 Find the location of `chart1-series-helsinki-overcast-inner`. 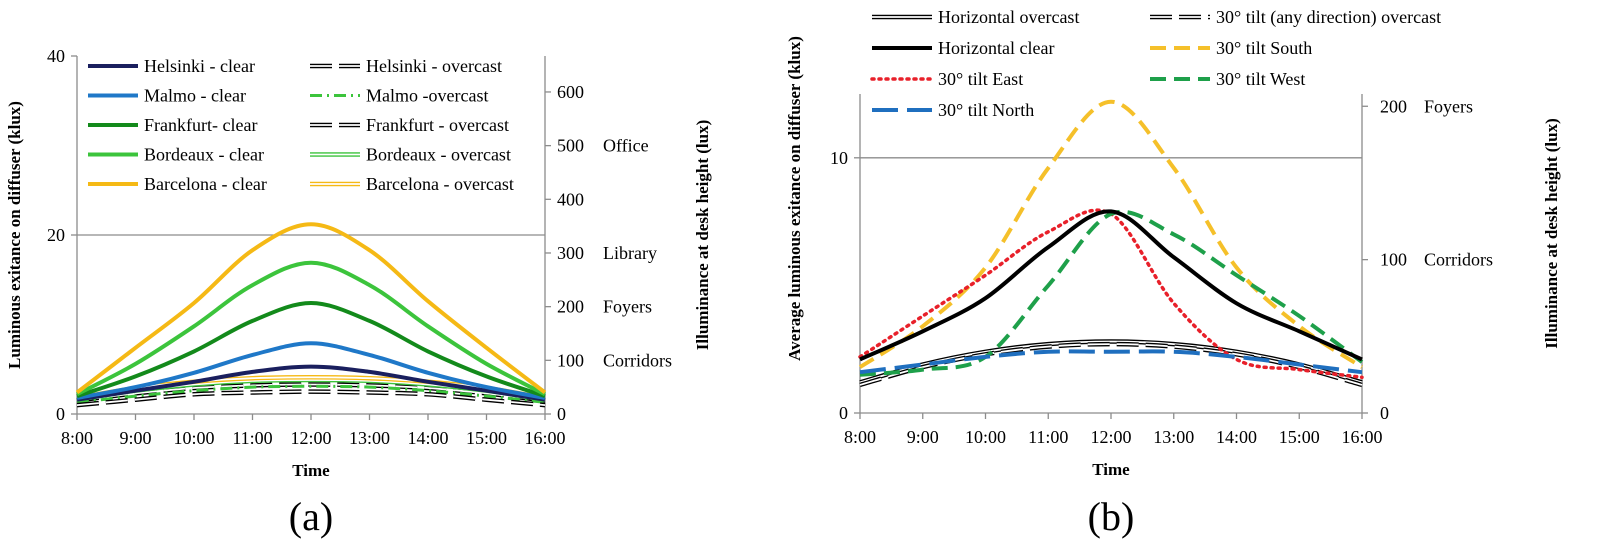

chart1-series-helsinki-overcast-inner is located at coordinates (311, 392).